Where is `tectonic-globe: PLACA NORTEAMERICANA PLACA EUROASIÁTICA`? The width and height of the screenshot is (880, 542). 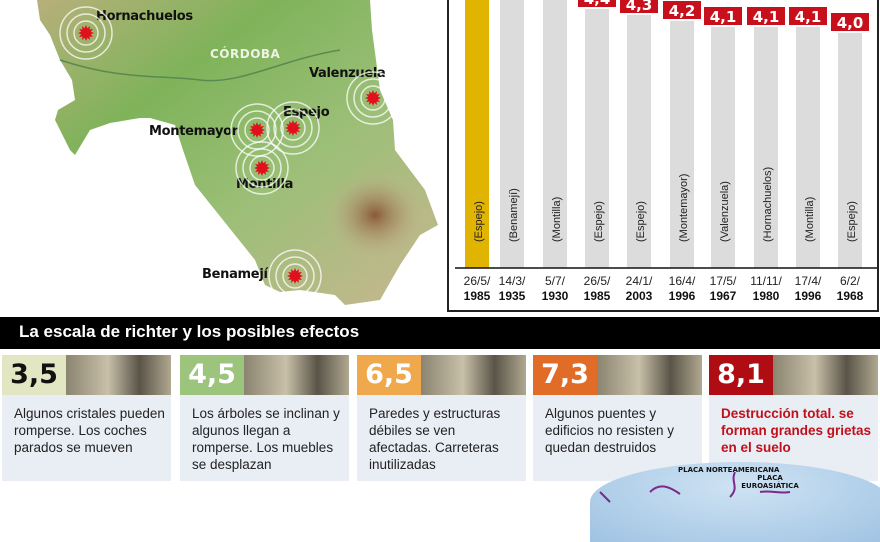 tectonic-globe: PLACA NORTEAMERICANA PLACA EUROASIÁTICA is located at coordinates (735, 502).